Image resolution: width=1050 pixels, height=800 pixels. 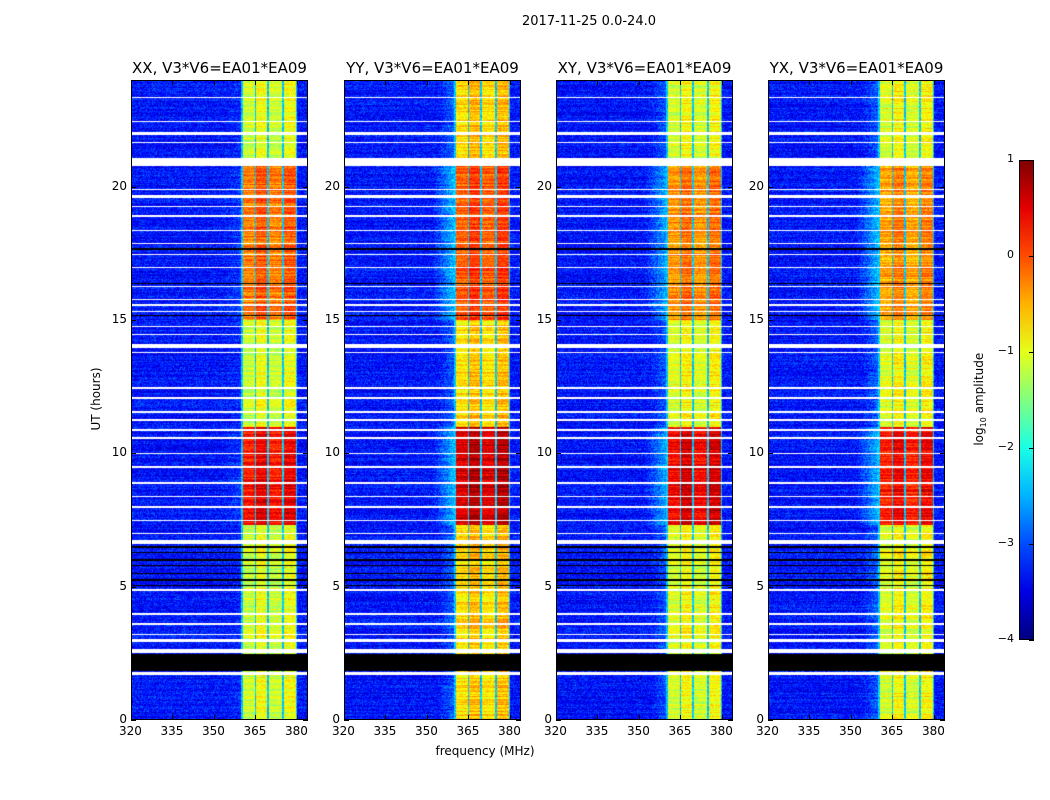 What do you see at coordinates (1010, 158) in the screenshot?
I see `colorbar-tick-label: 1` at bounding box center [1010, 158].